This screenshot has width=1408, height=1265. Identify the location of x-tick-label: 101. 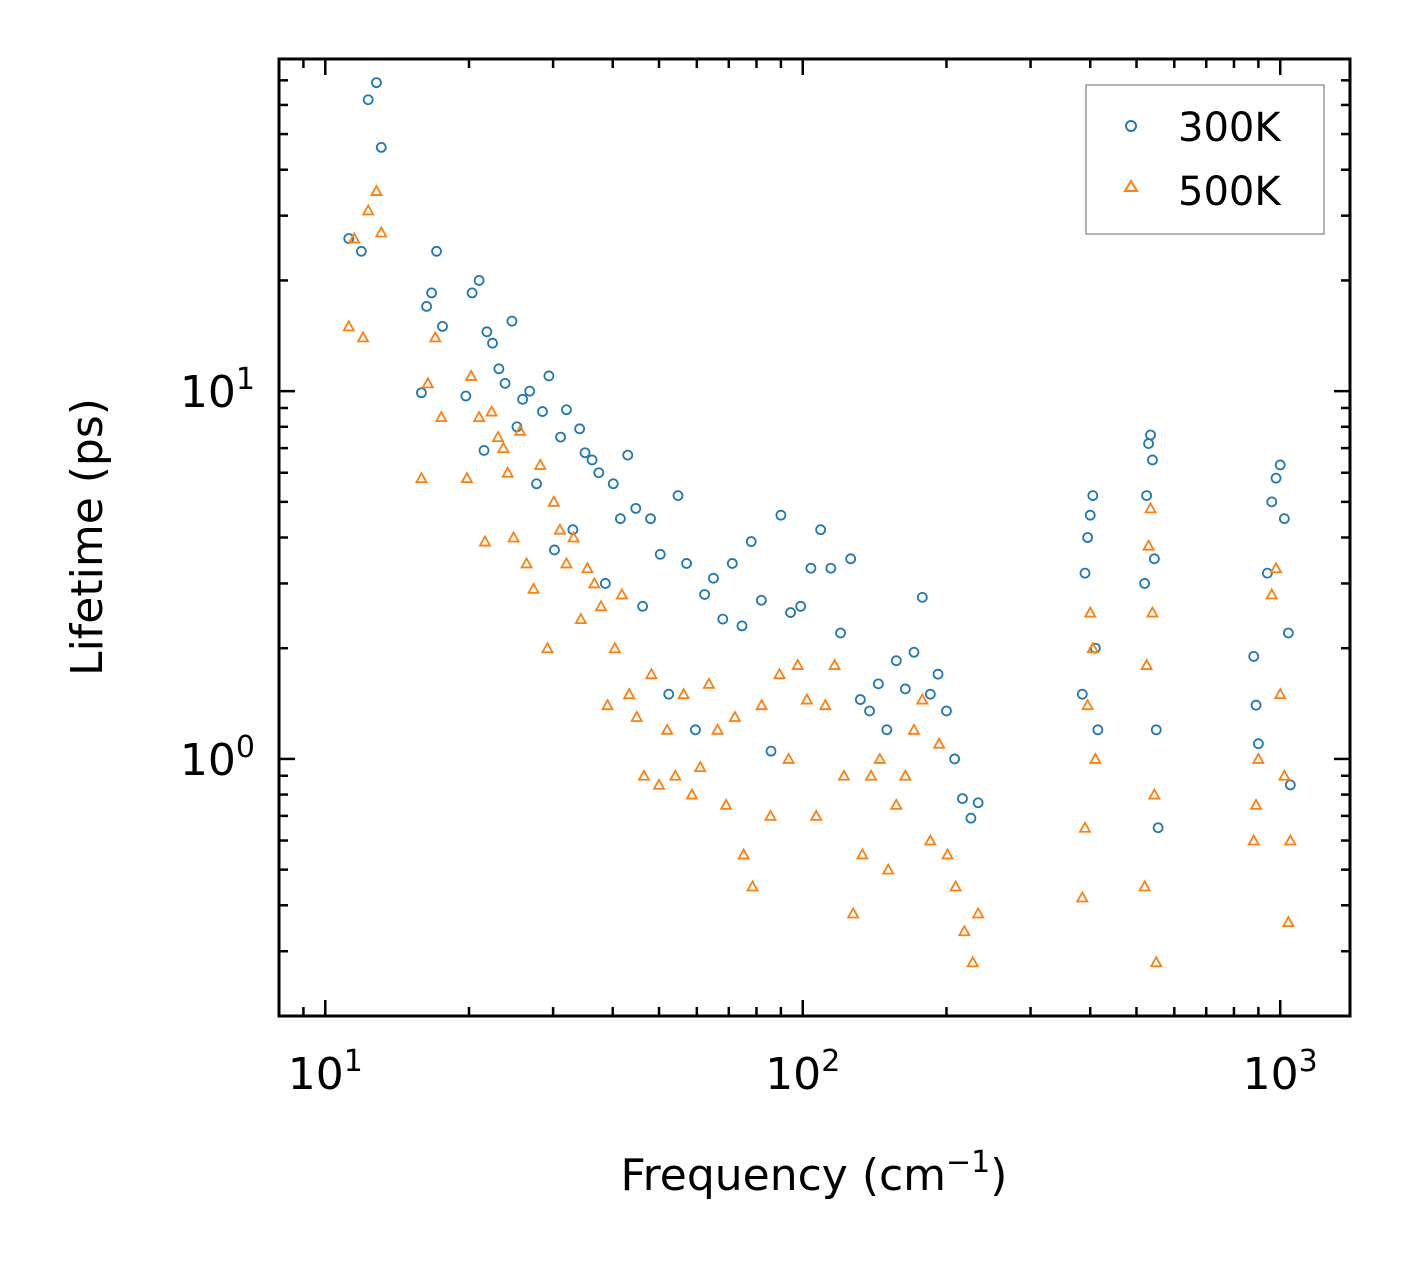
(325, 1072).